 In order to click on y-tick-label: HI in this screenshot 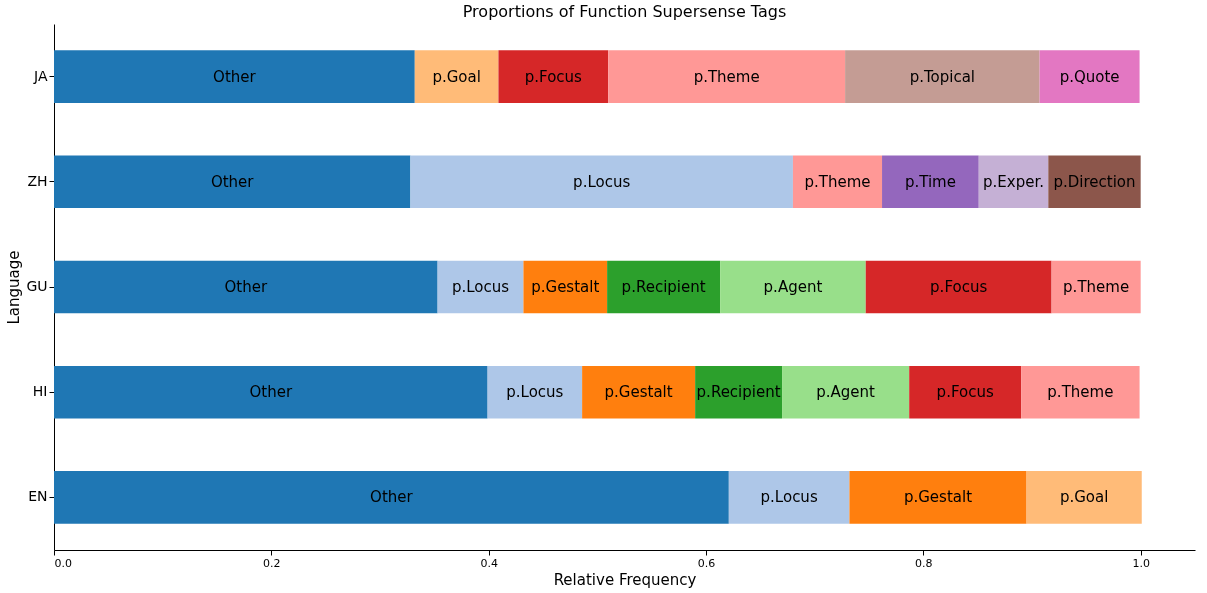, I will do `click(40, 391)`.